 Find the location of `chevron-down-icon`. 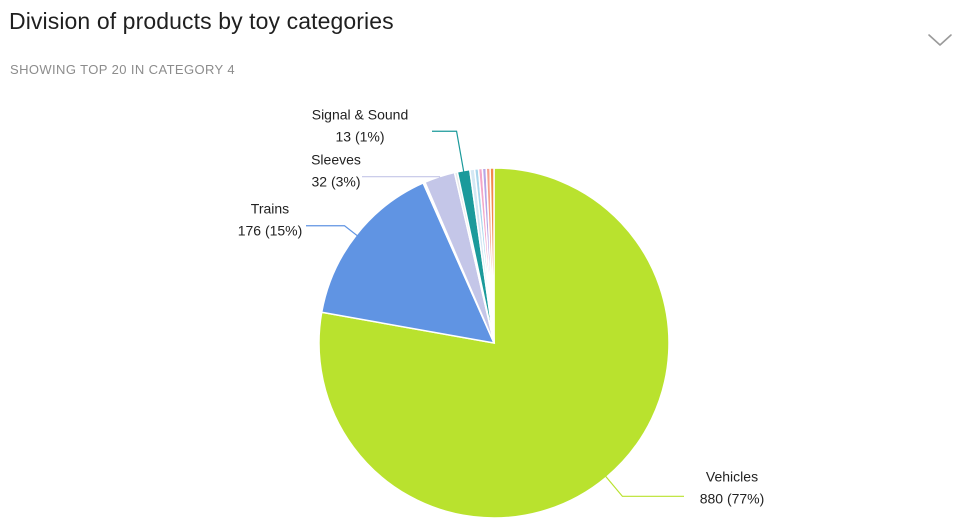

chevron-down-icon is located at coordinates (940, 40).